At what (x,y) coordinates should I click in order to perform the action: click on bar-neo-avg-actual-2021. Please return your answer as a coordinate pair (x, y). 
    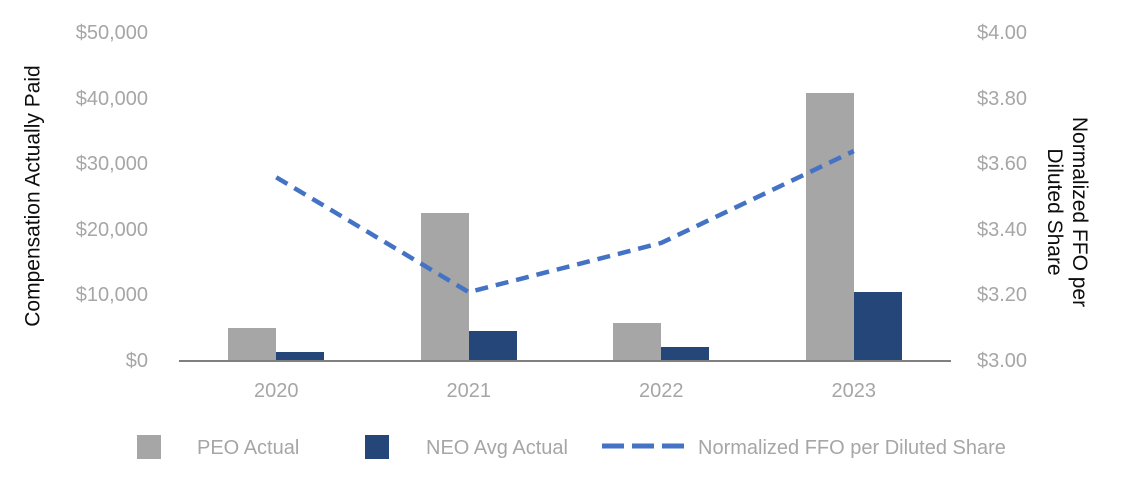
    Looking at the image, I should click on (492, 346).